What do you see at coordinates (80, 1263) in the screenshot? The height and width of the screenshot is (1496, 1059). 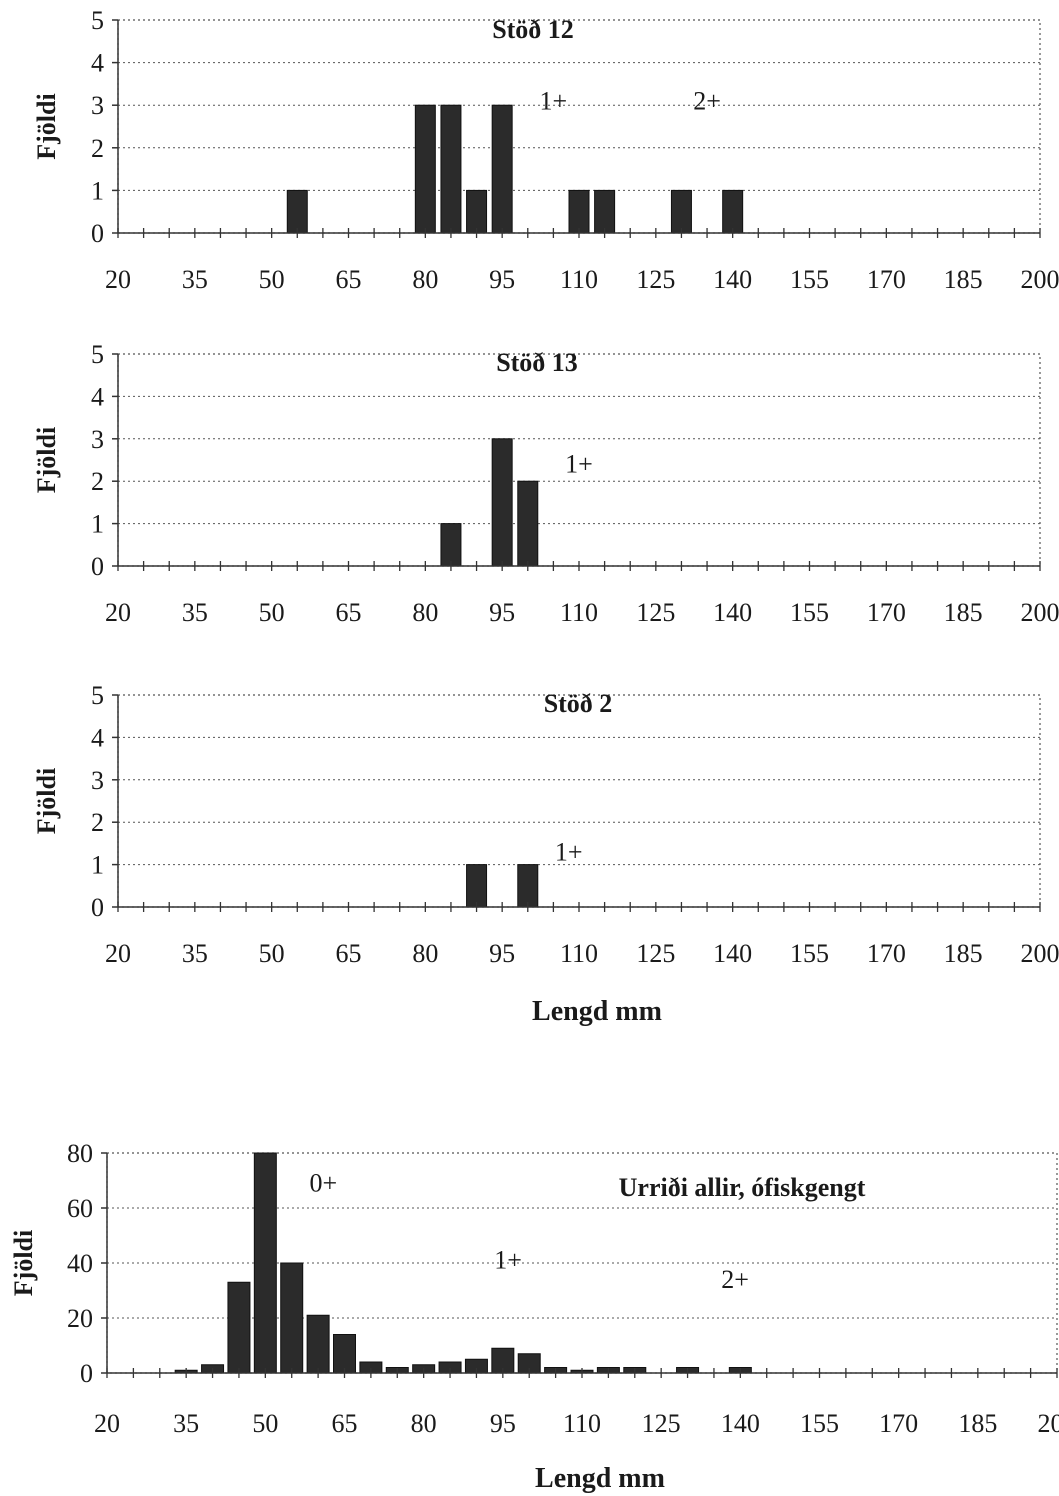 I see `y-tick-label: 40` at bounding box center [80, 1263].